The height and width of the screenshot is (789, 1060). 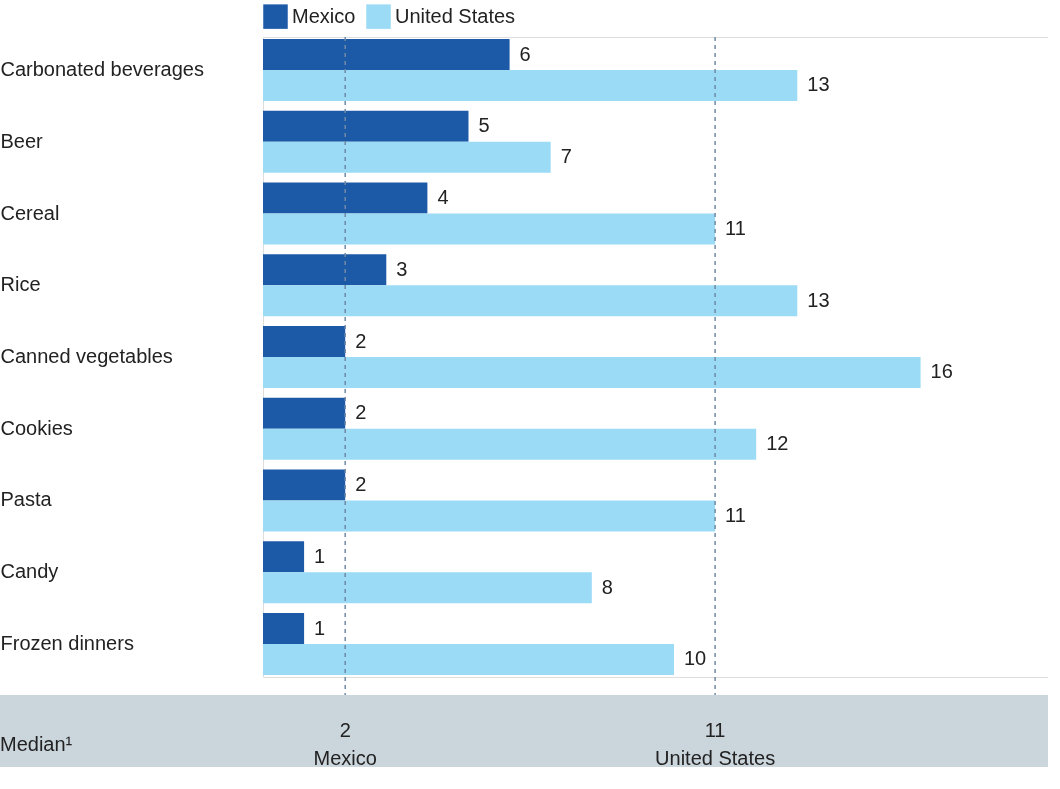 What do you see at coordinates (715, 744) in the screenshot?
I see `ref-line-label: 11 United States` at bounding box center [715, 744].